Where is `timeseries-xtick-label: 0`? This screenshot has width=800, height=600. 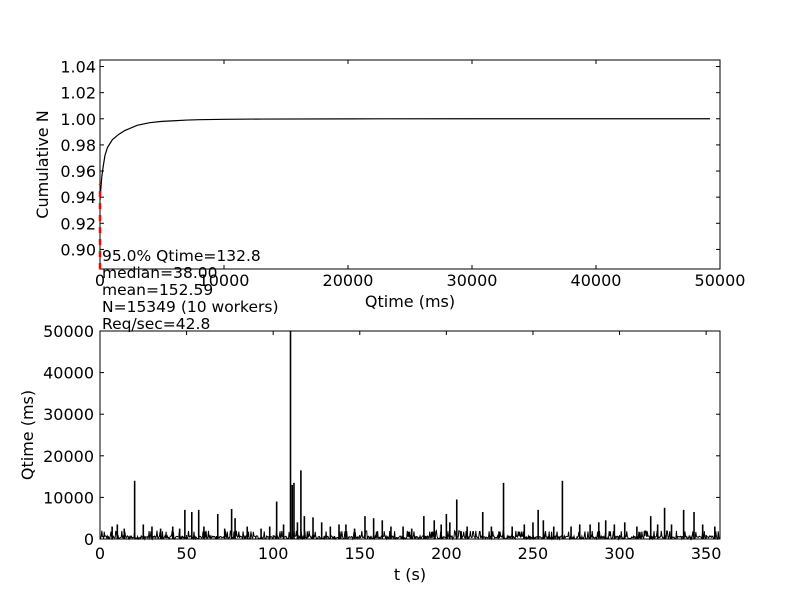 timeseries-xtick-label: 0 is located at coordinates (100, 553).